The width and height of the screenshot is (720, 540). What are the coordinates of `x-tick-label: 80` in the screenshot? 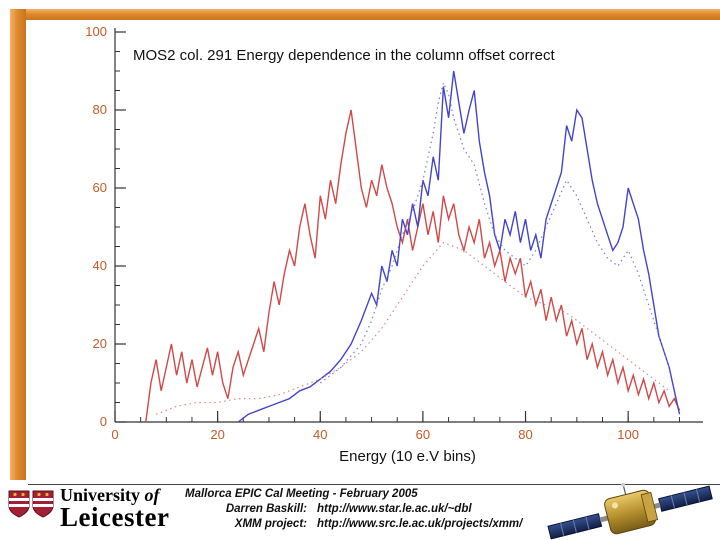 It's located at (525, 434).